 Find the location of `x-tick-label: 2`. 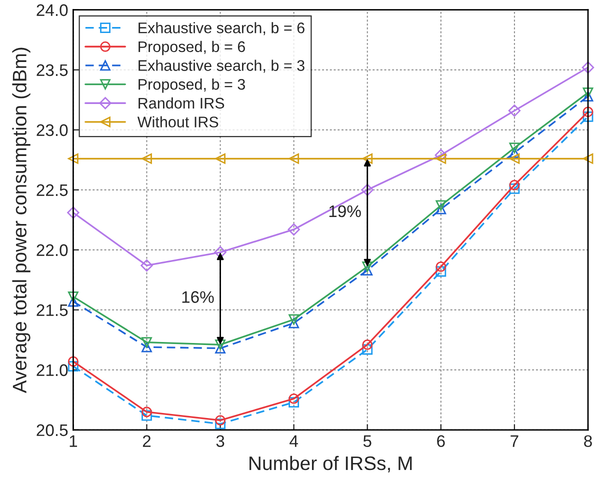

x-tick-label: 2 is located at coordinates (146, 441).